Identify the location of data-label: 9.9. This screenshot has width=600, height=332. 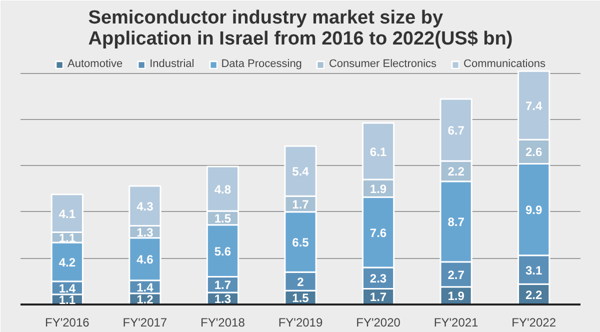
(533, 210).